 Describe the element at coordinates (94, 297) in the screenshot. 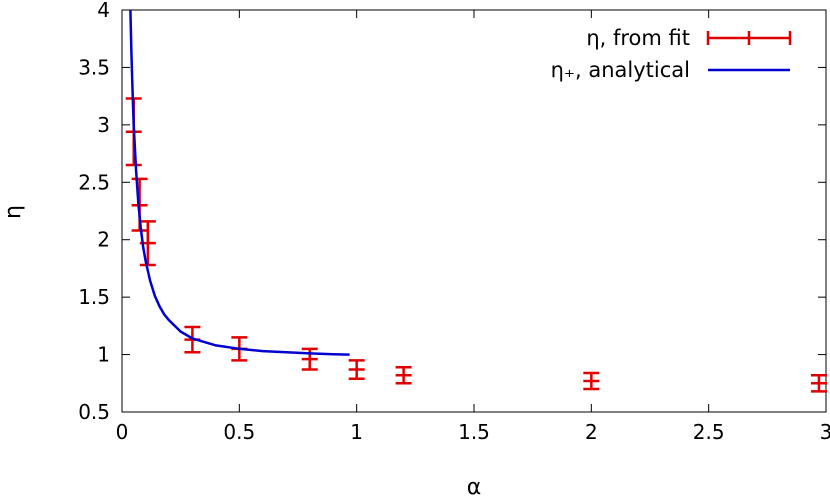

I see `y-tick-label: 1.5` at that location.